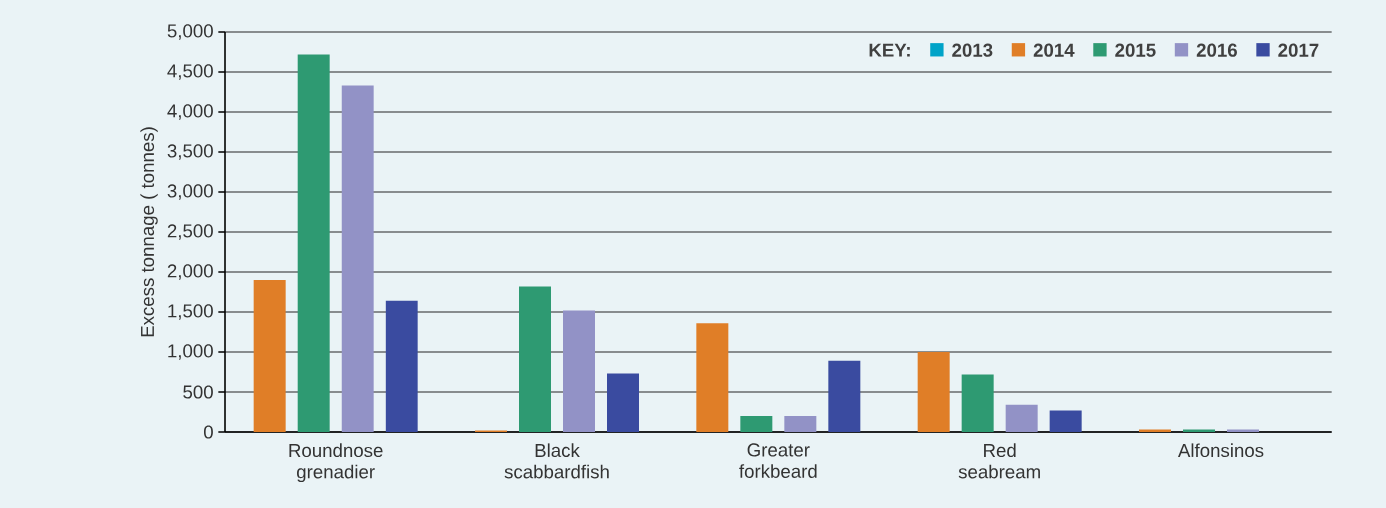  Describe the element at coordinates (889, 50) in the screenshot. I see `legend-title: KEY:` at that location.